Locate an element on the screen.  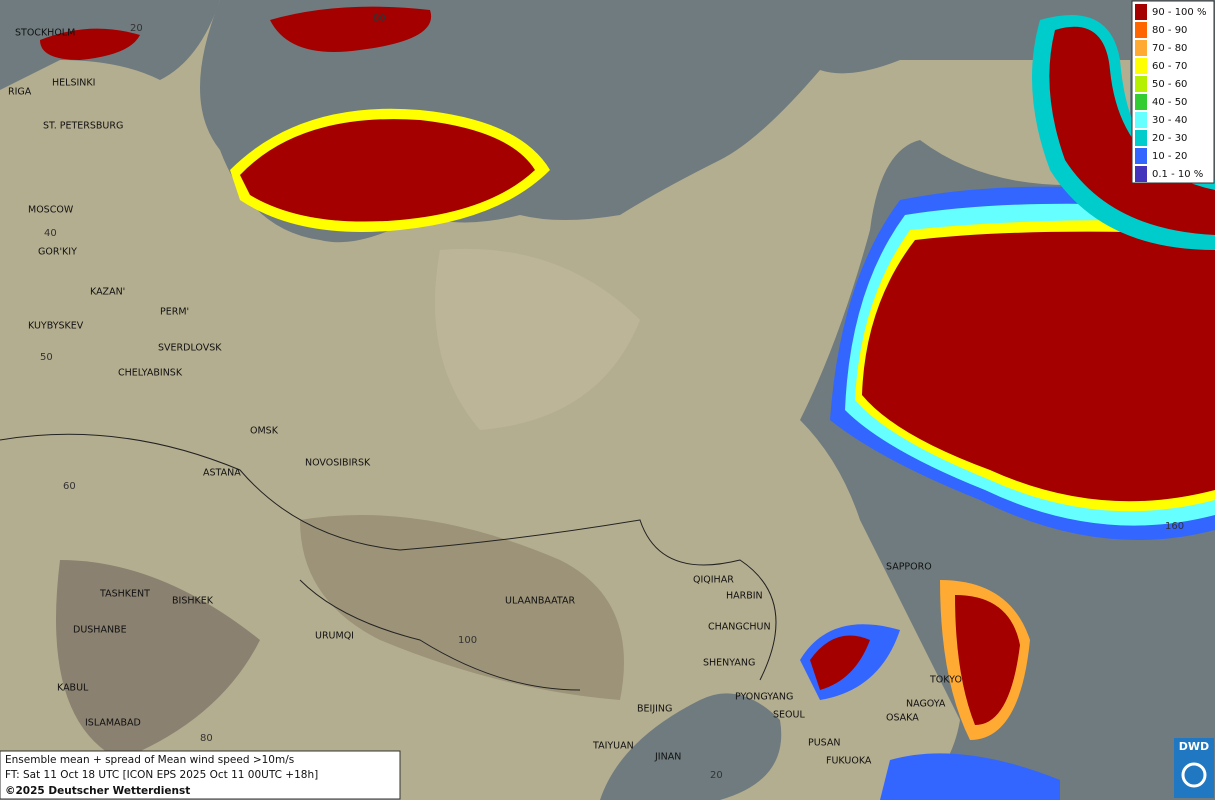
legend-label: 70 - 80 is located at coordinates (1169, 48).